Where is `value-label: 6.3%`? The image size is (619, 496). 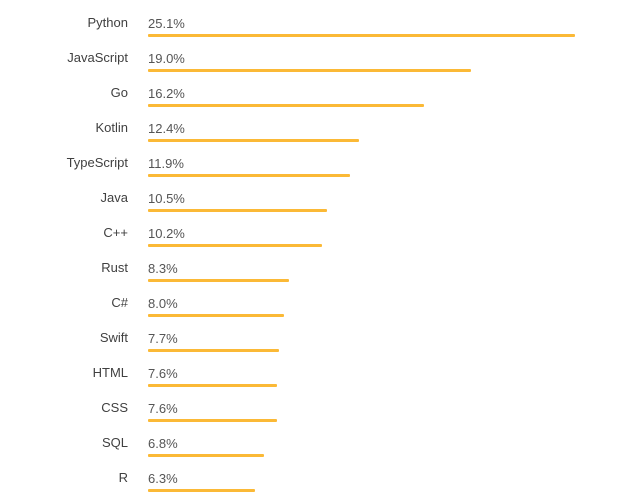
value-label: 6.3% is located at coordinates (163, 478).